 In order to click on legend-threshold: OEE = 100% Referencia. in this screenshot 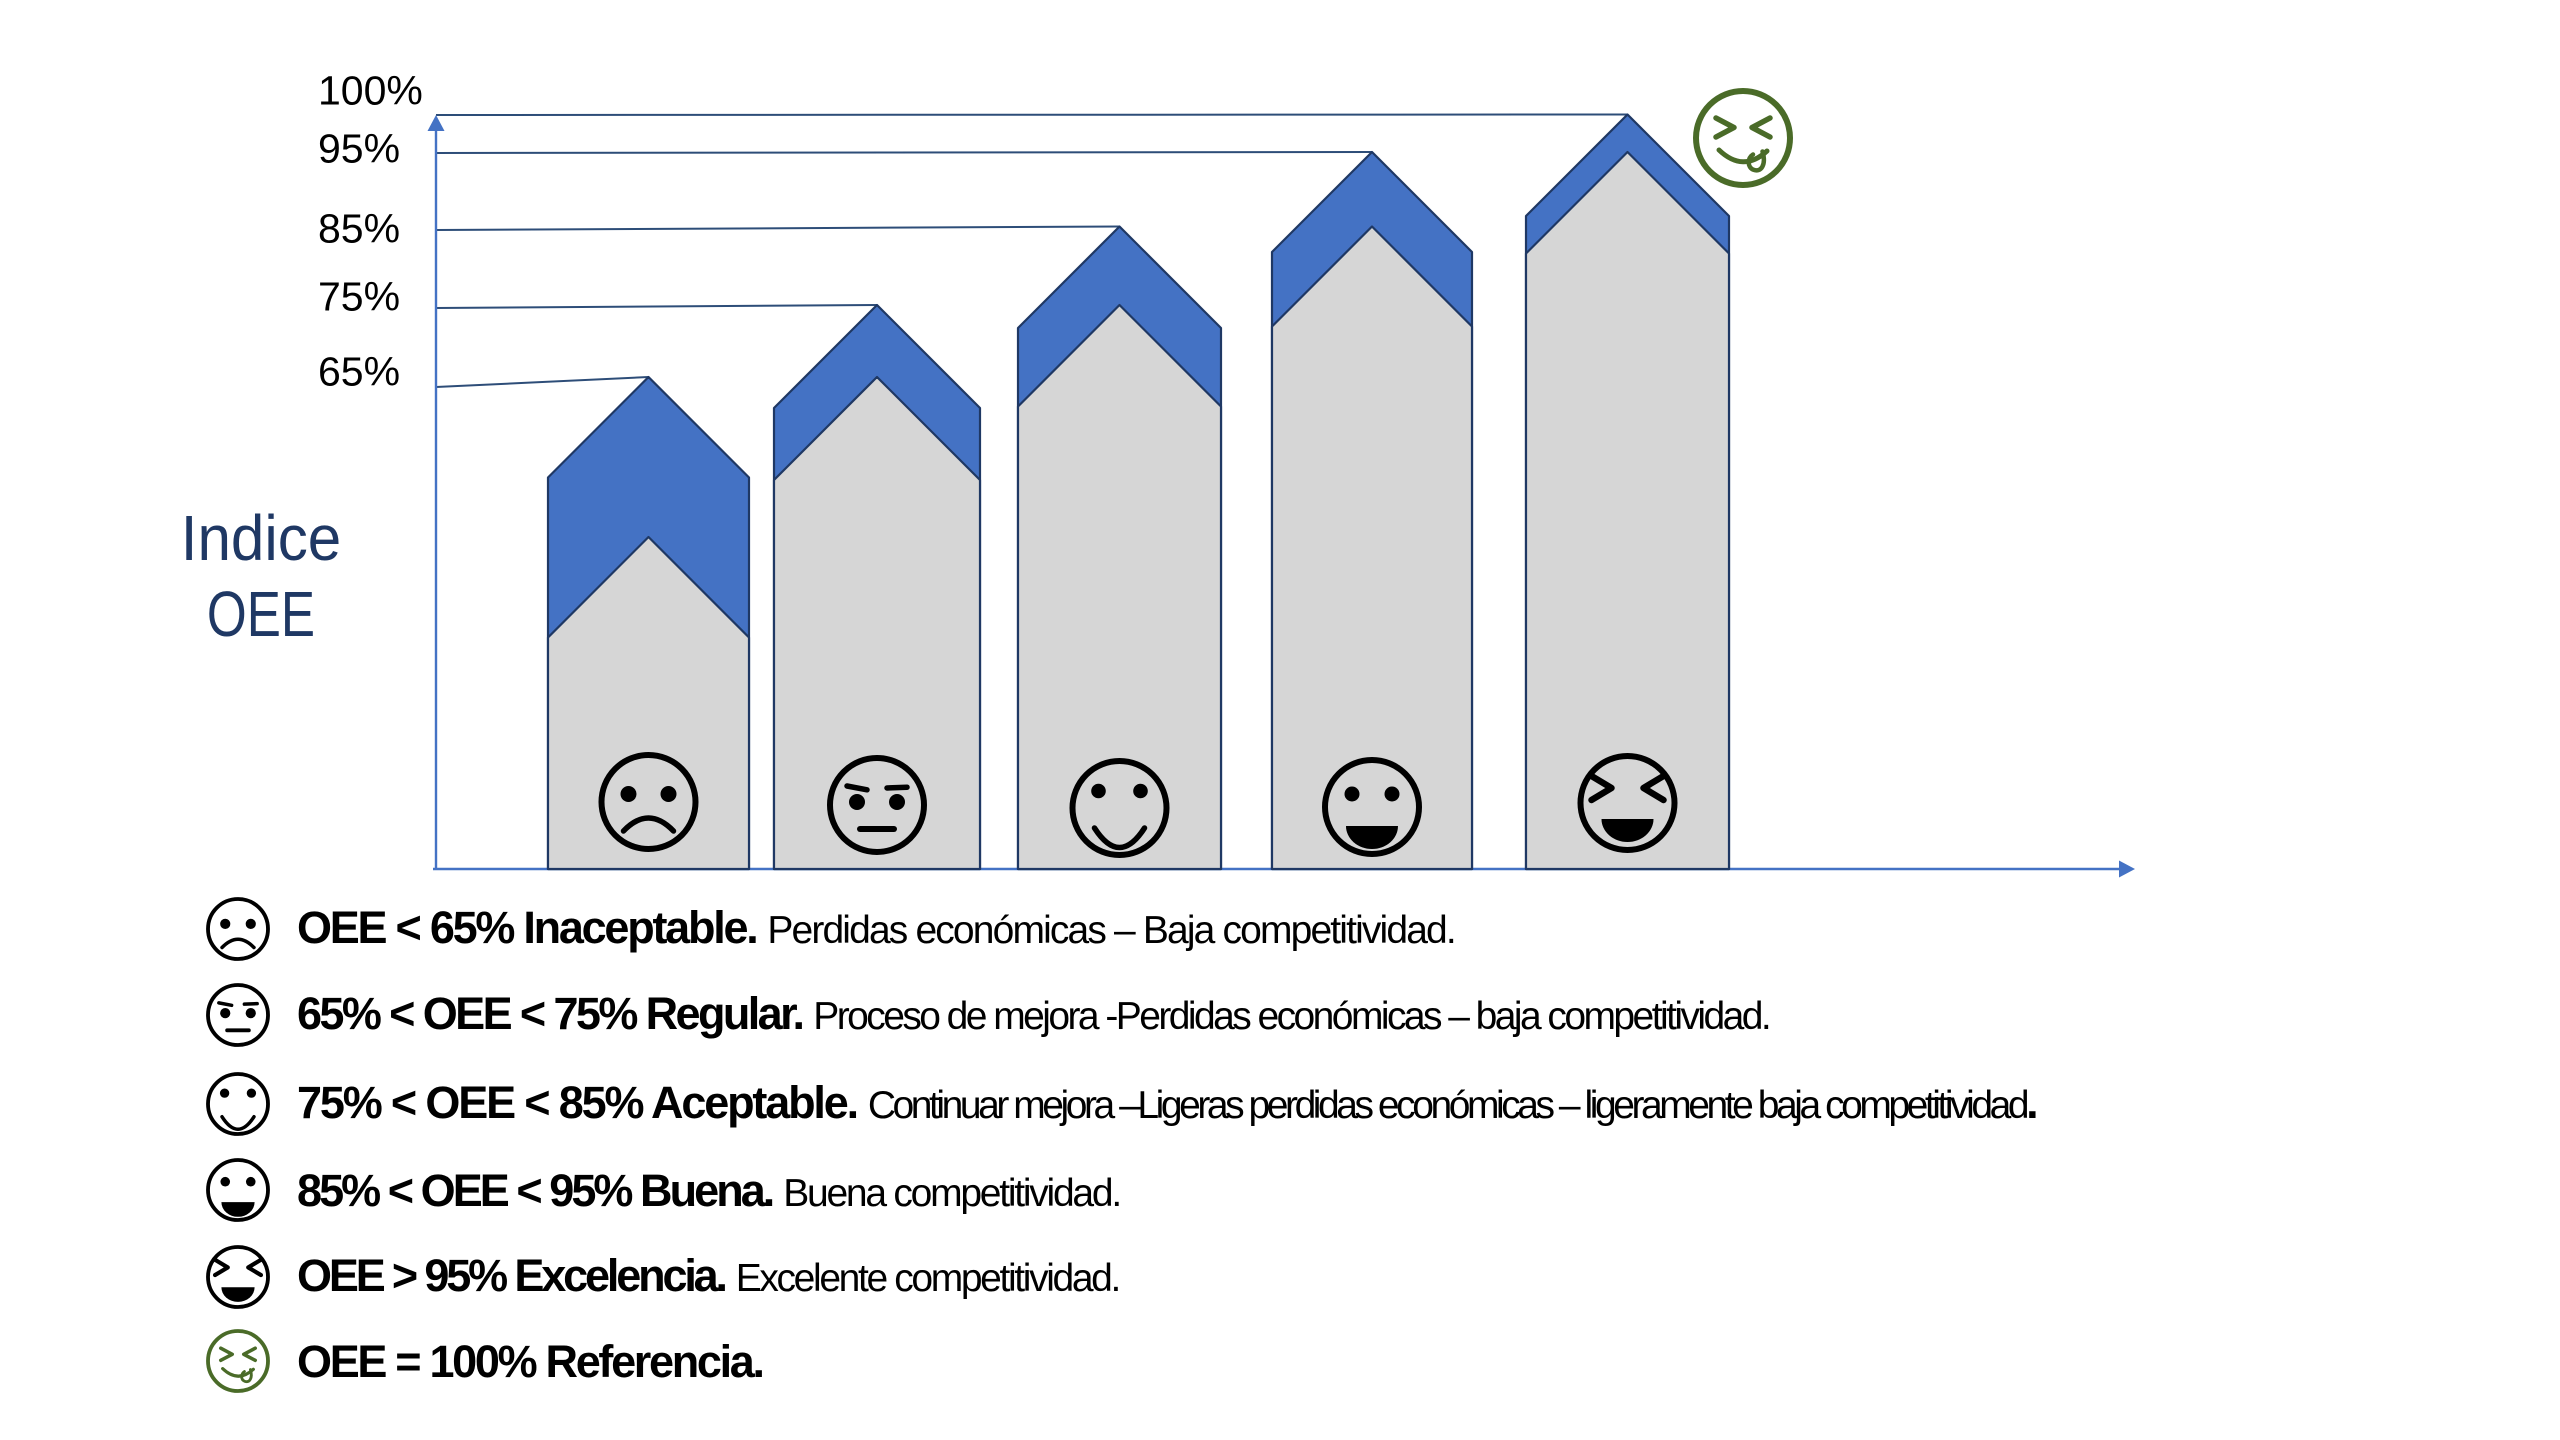, I will do `click(531, 1361)`.